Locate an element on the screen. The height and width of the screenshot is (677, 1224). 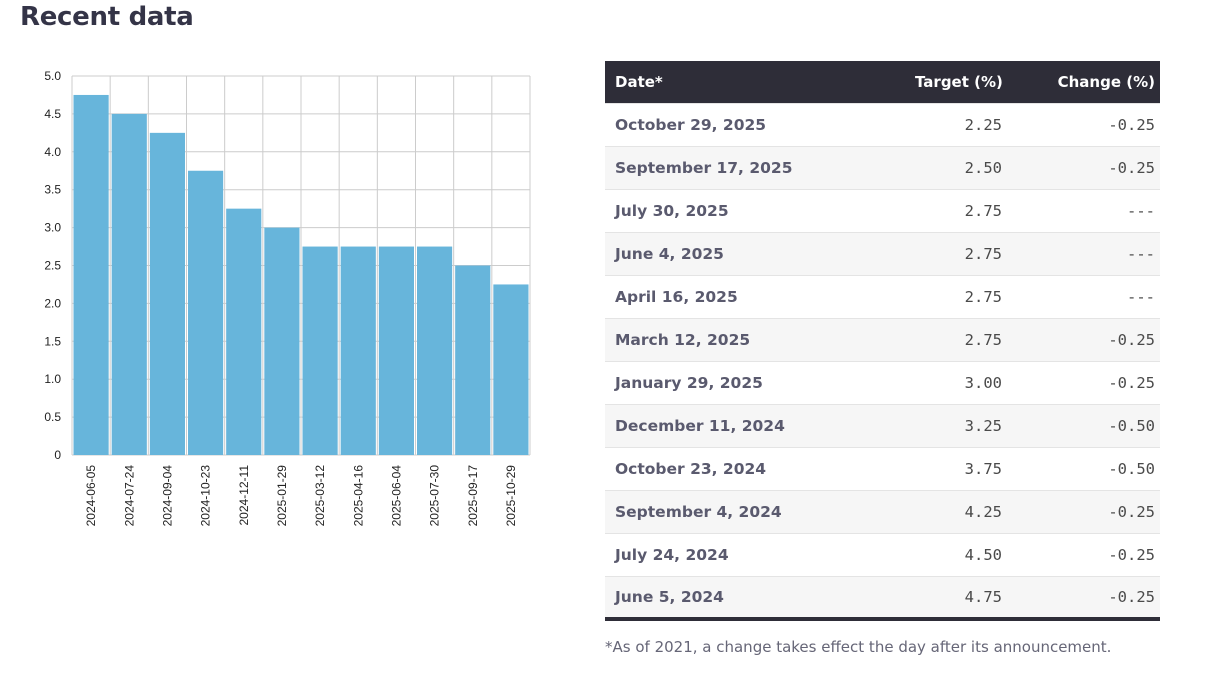
x-tick-label: 2024-12-11 is located at coordinates (244, 495).